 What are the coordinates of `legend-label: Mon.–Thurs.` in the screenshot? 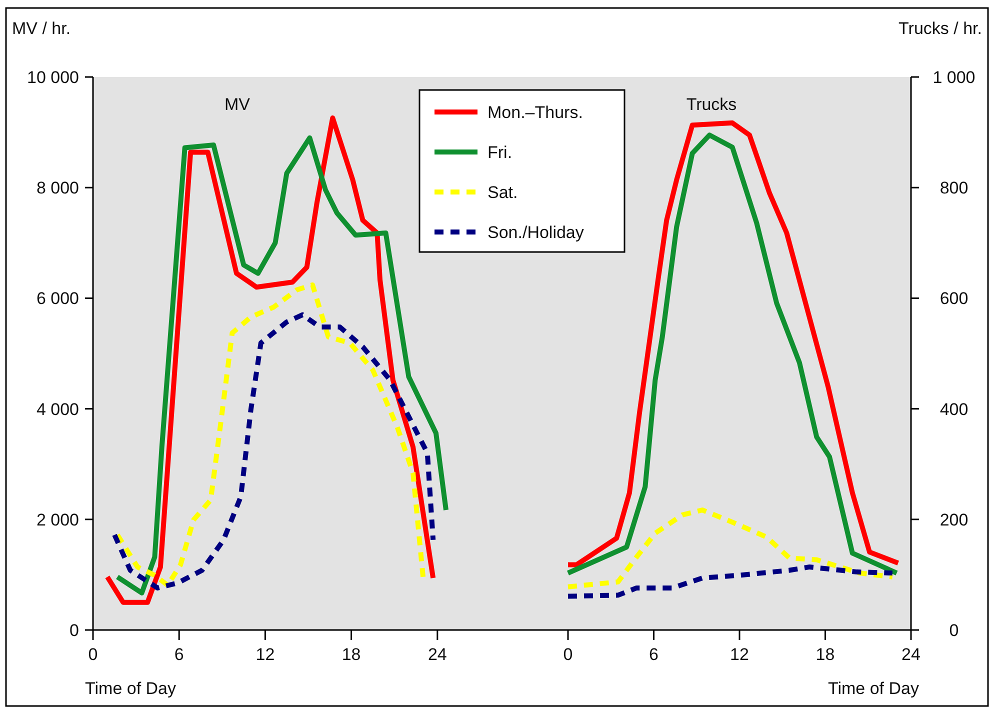 It's located at (535, 112).